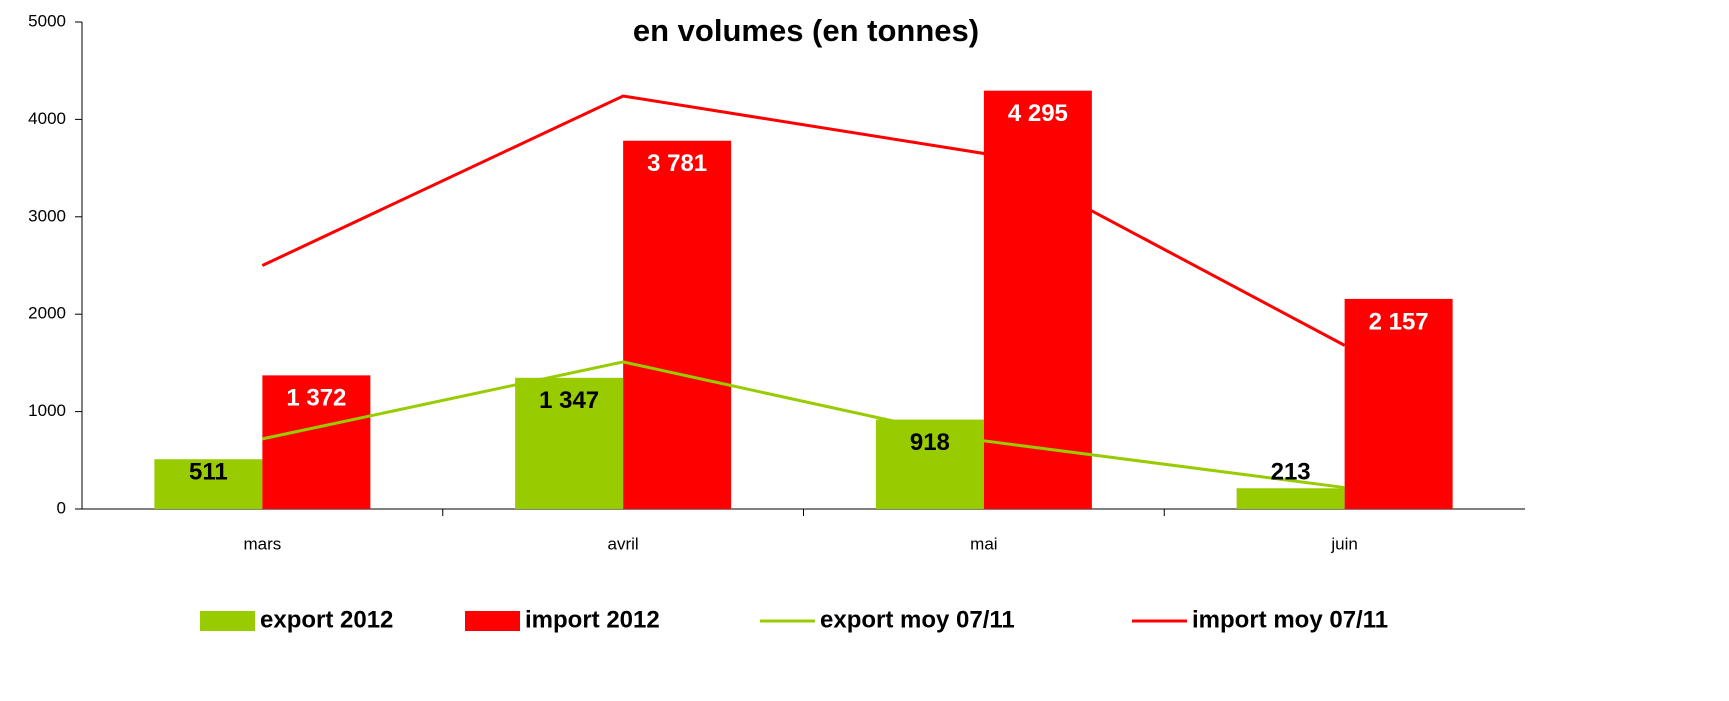  Describe the element at coordinates (569, 400) in the screenshot. I see `data-label: 1 347` at that location.